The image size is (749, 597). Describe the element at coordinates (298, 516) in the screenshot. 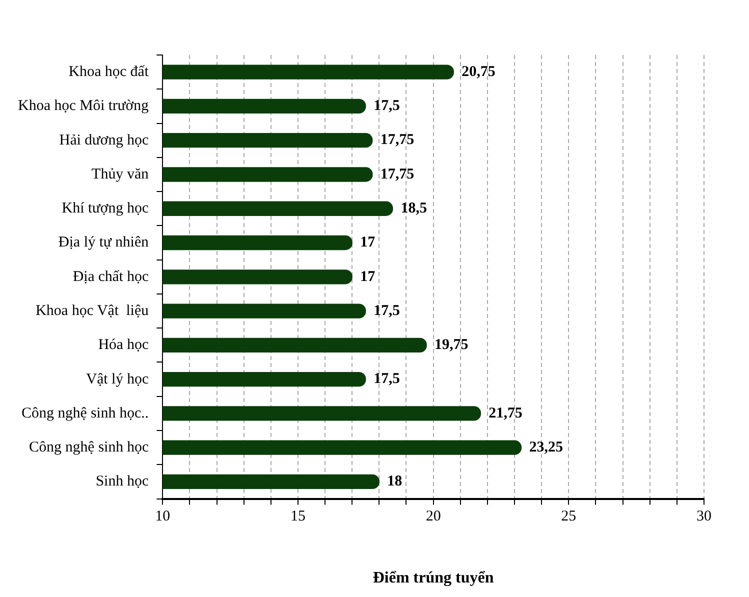

I see `x-tick-label: 15` at that location.